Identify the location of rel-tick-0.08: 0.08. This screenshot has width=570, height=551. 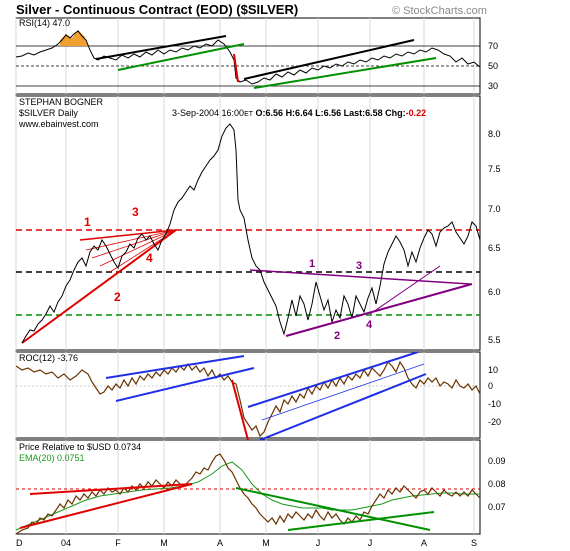
(497, 484).